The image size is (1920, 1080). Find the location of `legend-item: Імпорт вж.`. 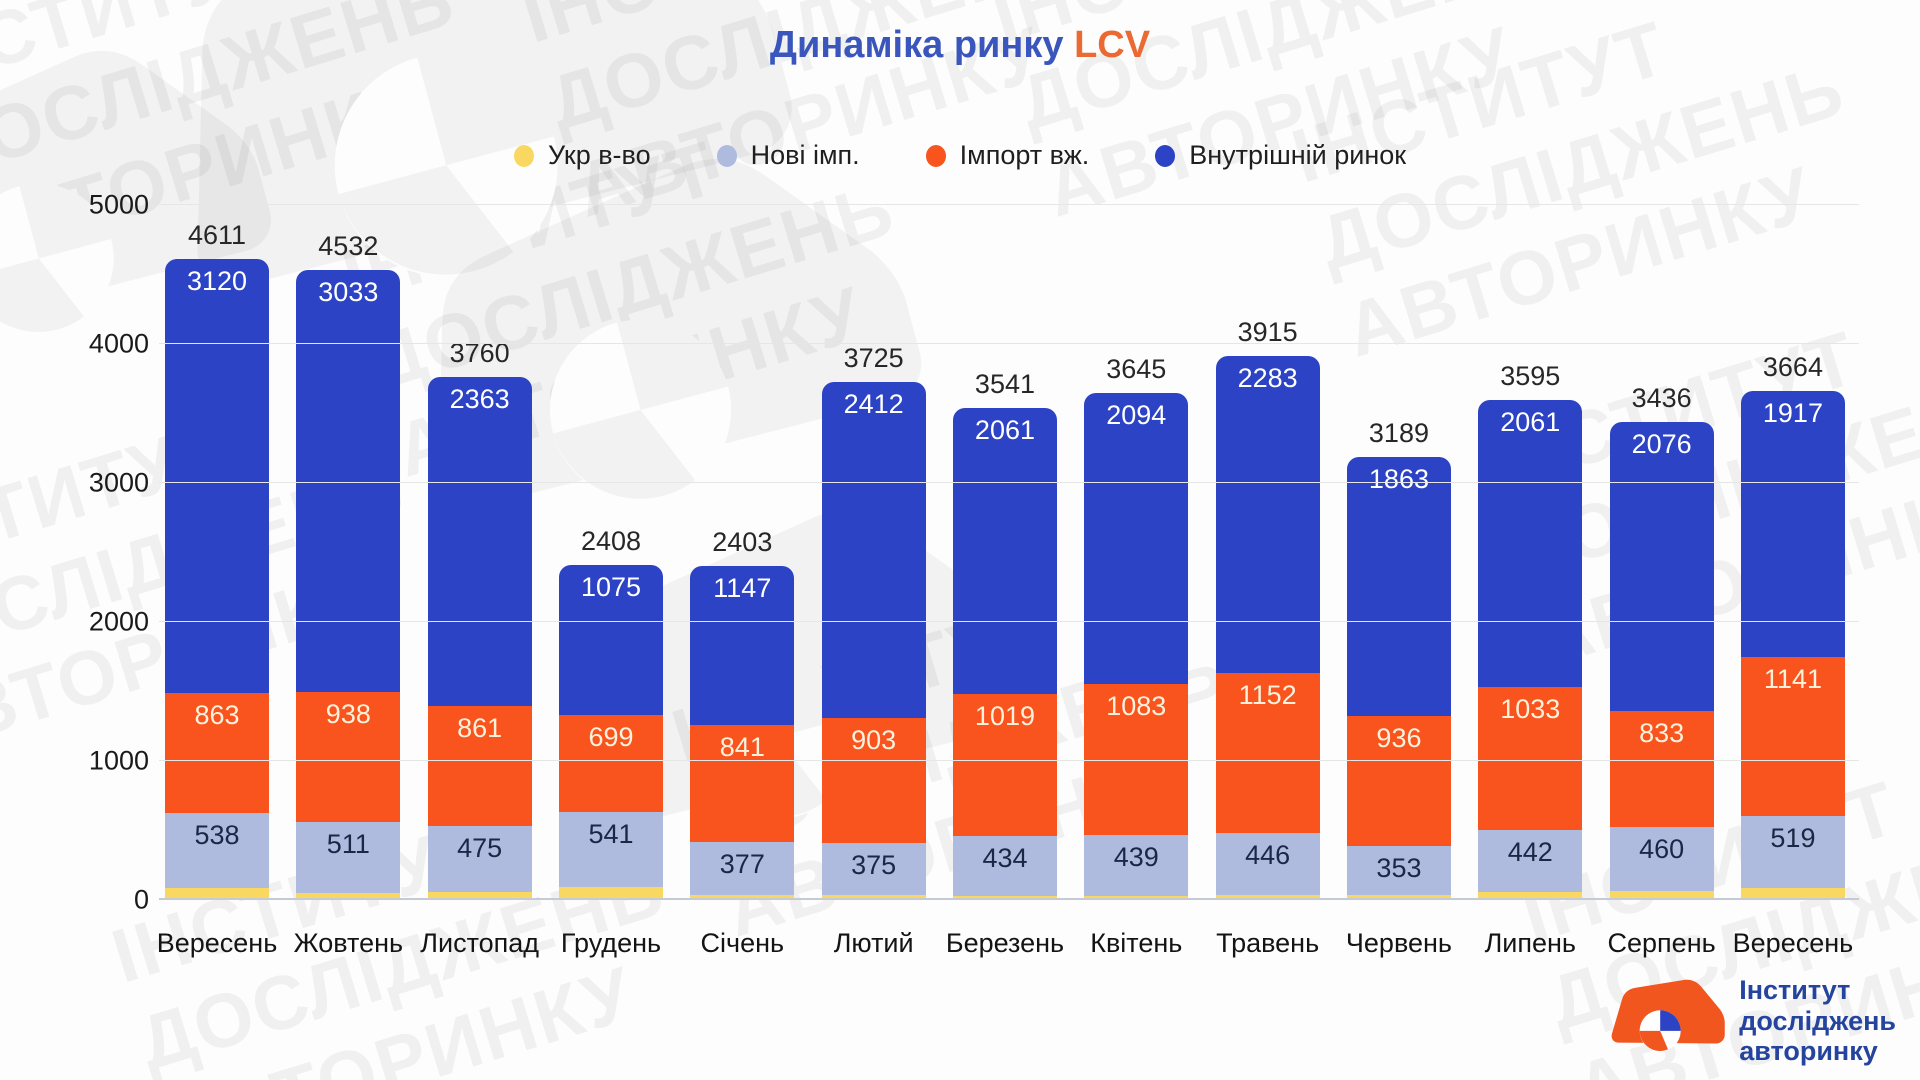

legend-item: Імпорт вж. is located at coordinates (1007, 155).